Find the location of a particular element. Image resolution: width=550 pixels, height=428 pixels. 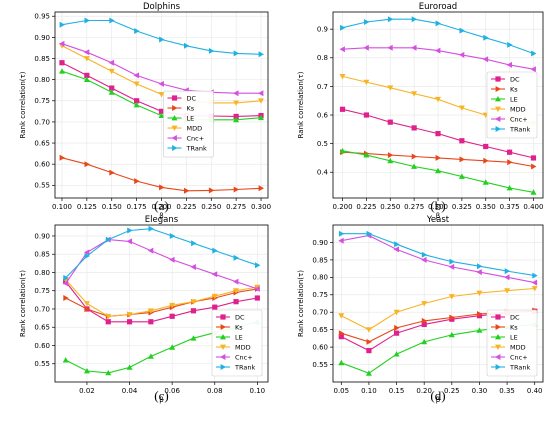

legend-label: Ks is located at coordinates (239, 327).